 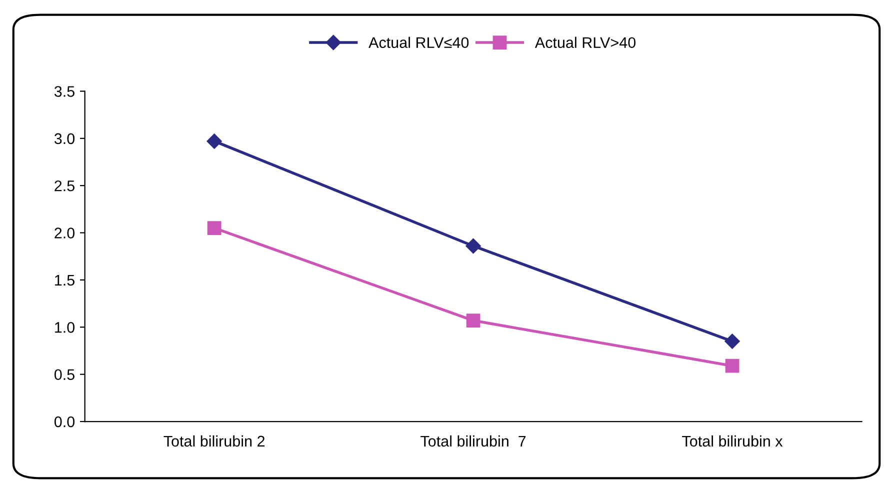 What do you see at coordinates (64, 138) in the screenshot?
I see `y-tick-label: 3.0` at bounding box center [64, 138].